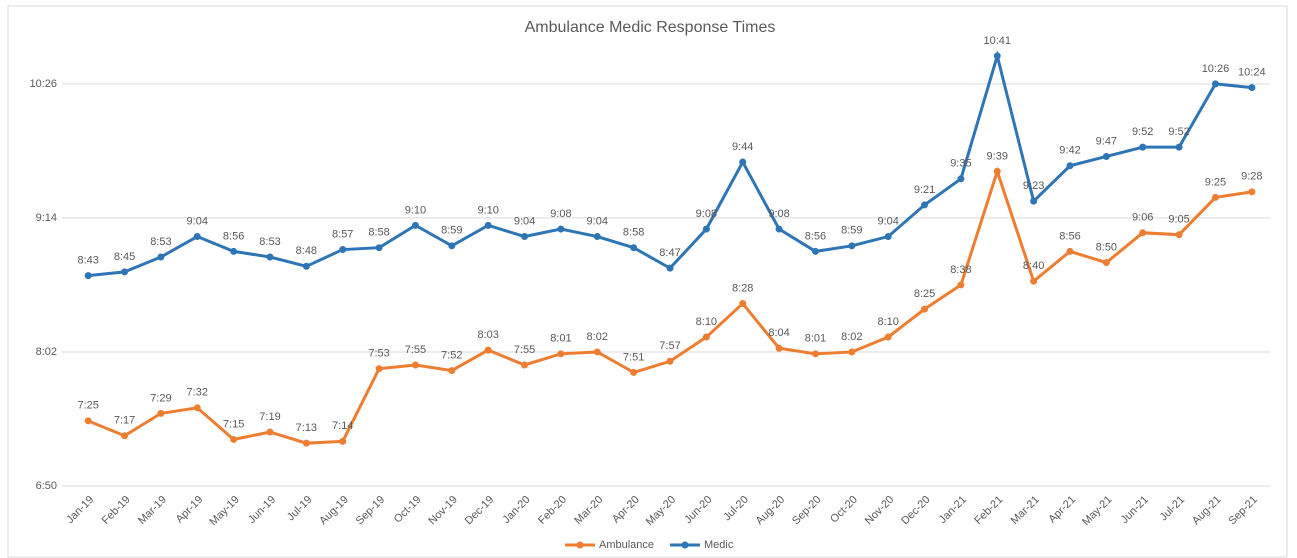 This screenshot has height=558, width=1297. Describe the element at coordinates (669, 346) in the screenshot. I see `data-label: 7:57` at that location.